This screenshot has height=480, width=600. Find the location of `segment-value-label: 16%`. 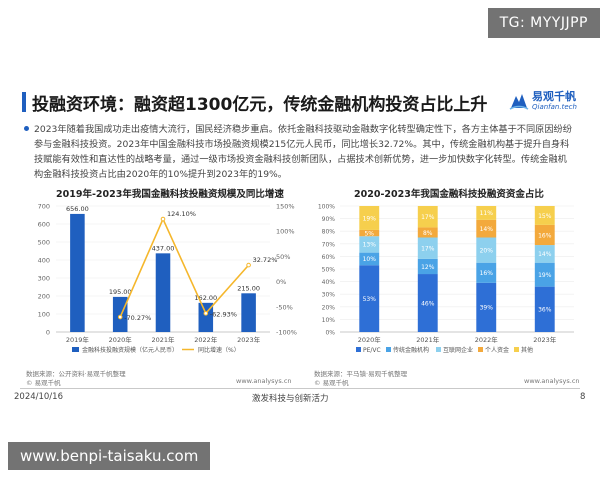

segment-value-label: 16% is located at coordinates (487, 273).